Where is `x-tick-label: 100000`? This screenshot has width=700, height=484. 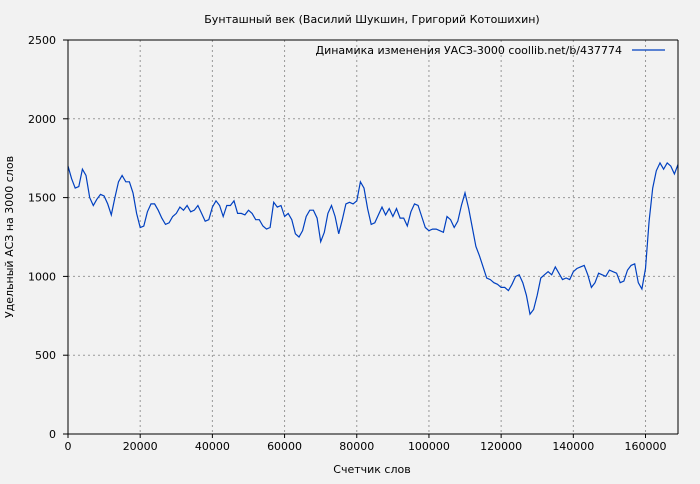
x-tick-label: 100000 is located at coordinates (429, 446).